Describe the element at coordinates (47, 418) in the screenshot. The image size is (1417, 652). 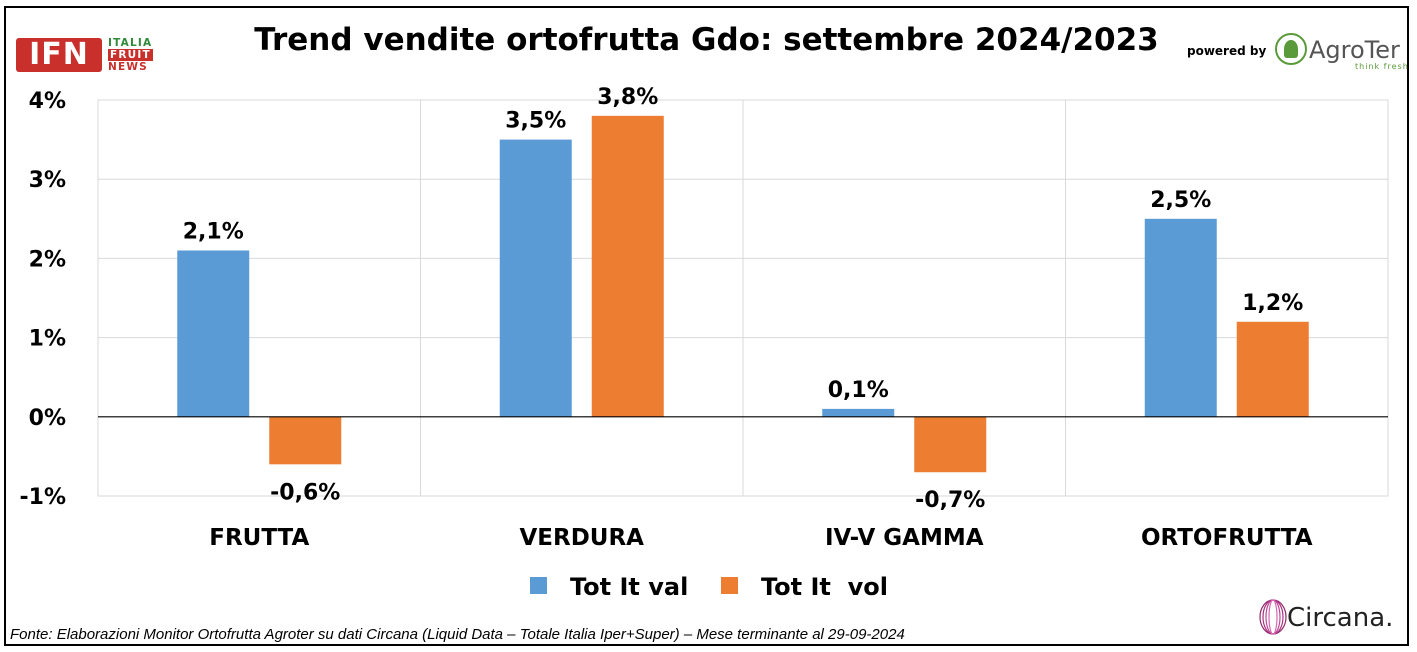
I see `y-tick-label: 0%` at that location.